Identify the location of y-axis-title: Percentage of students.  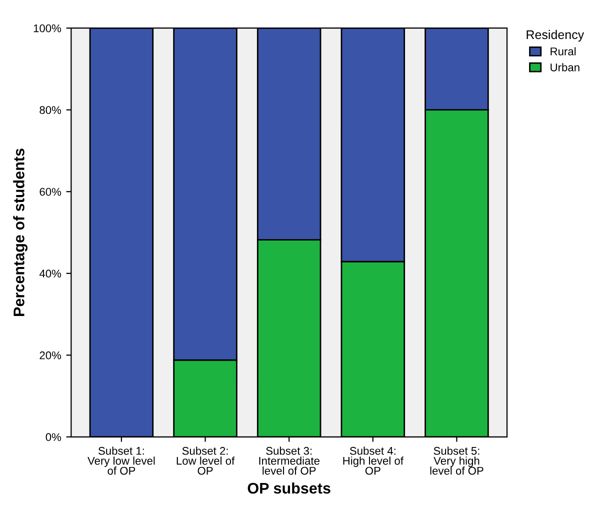
(20, 232).